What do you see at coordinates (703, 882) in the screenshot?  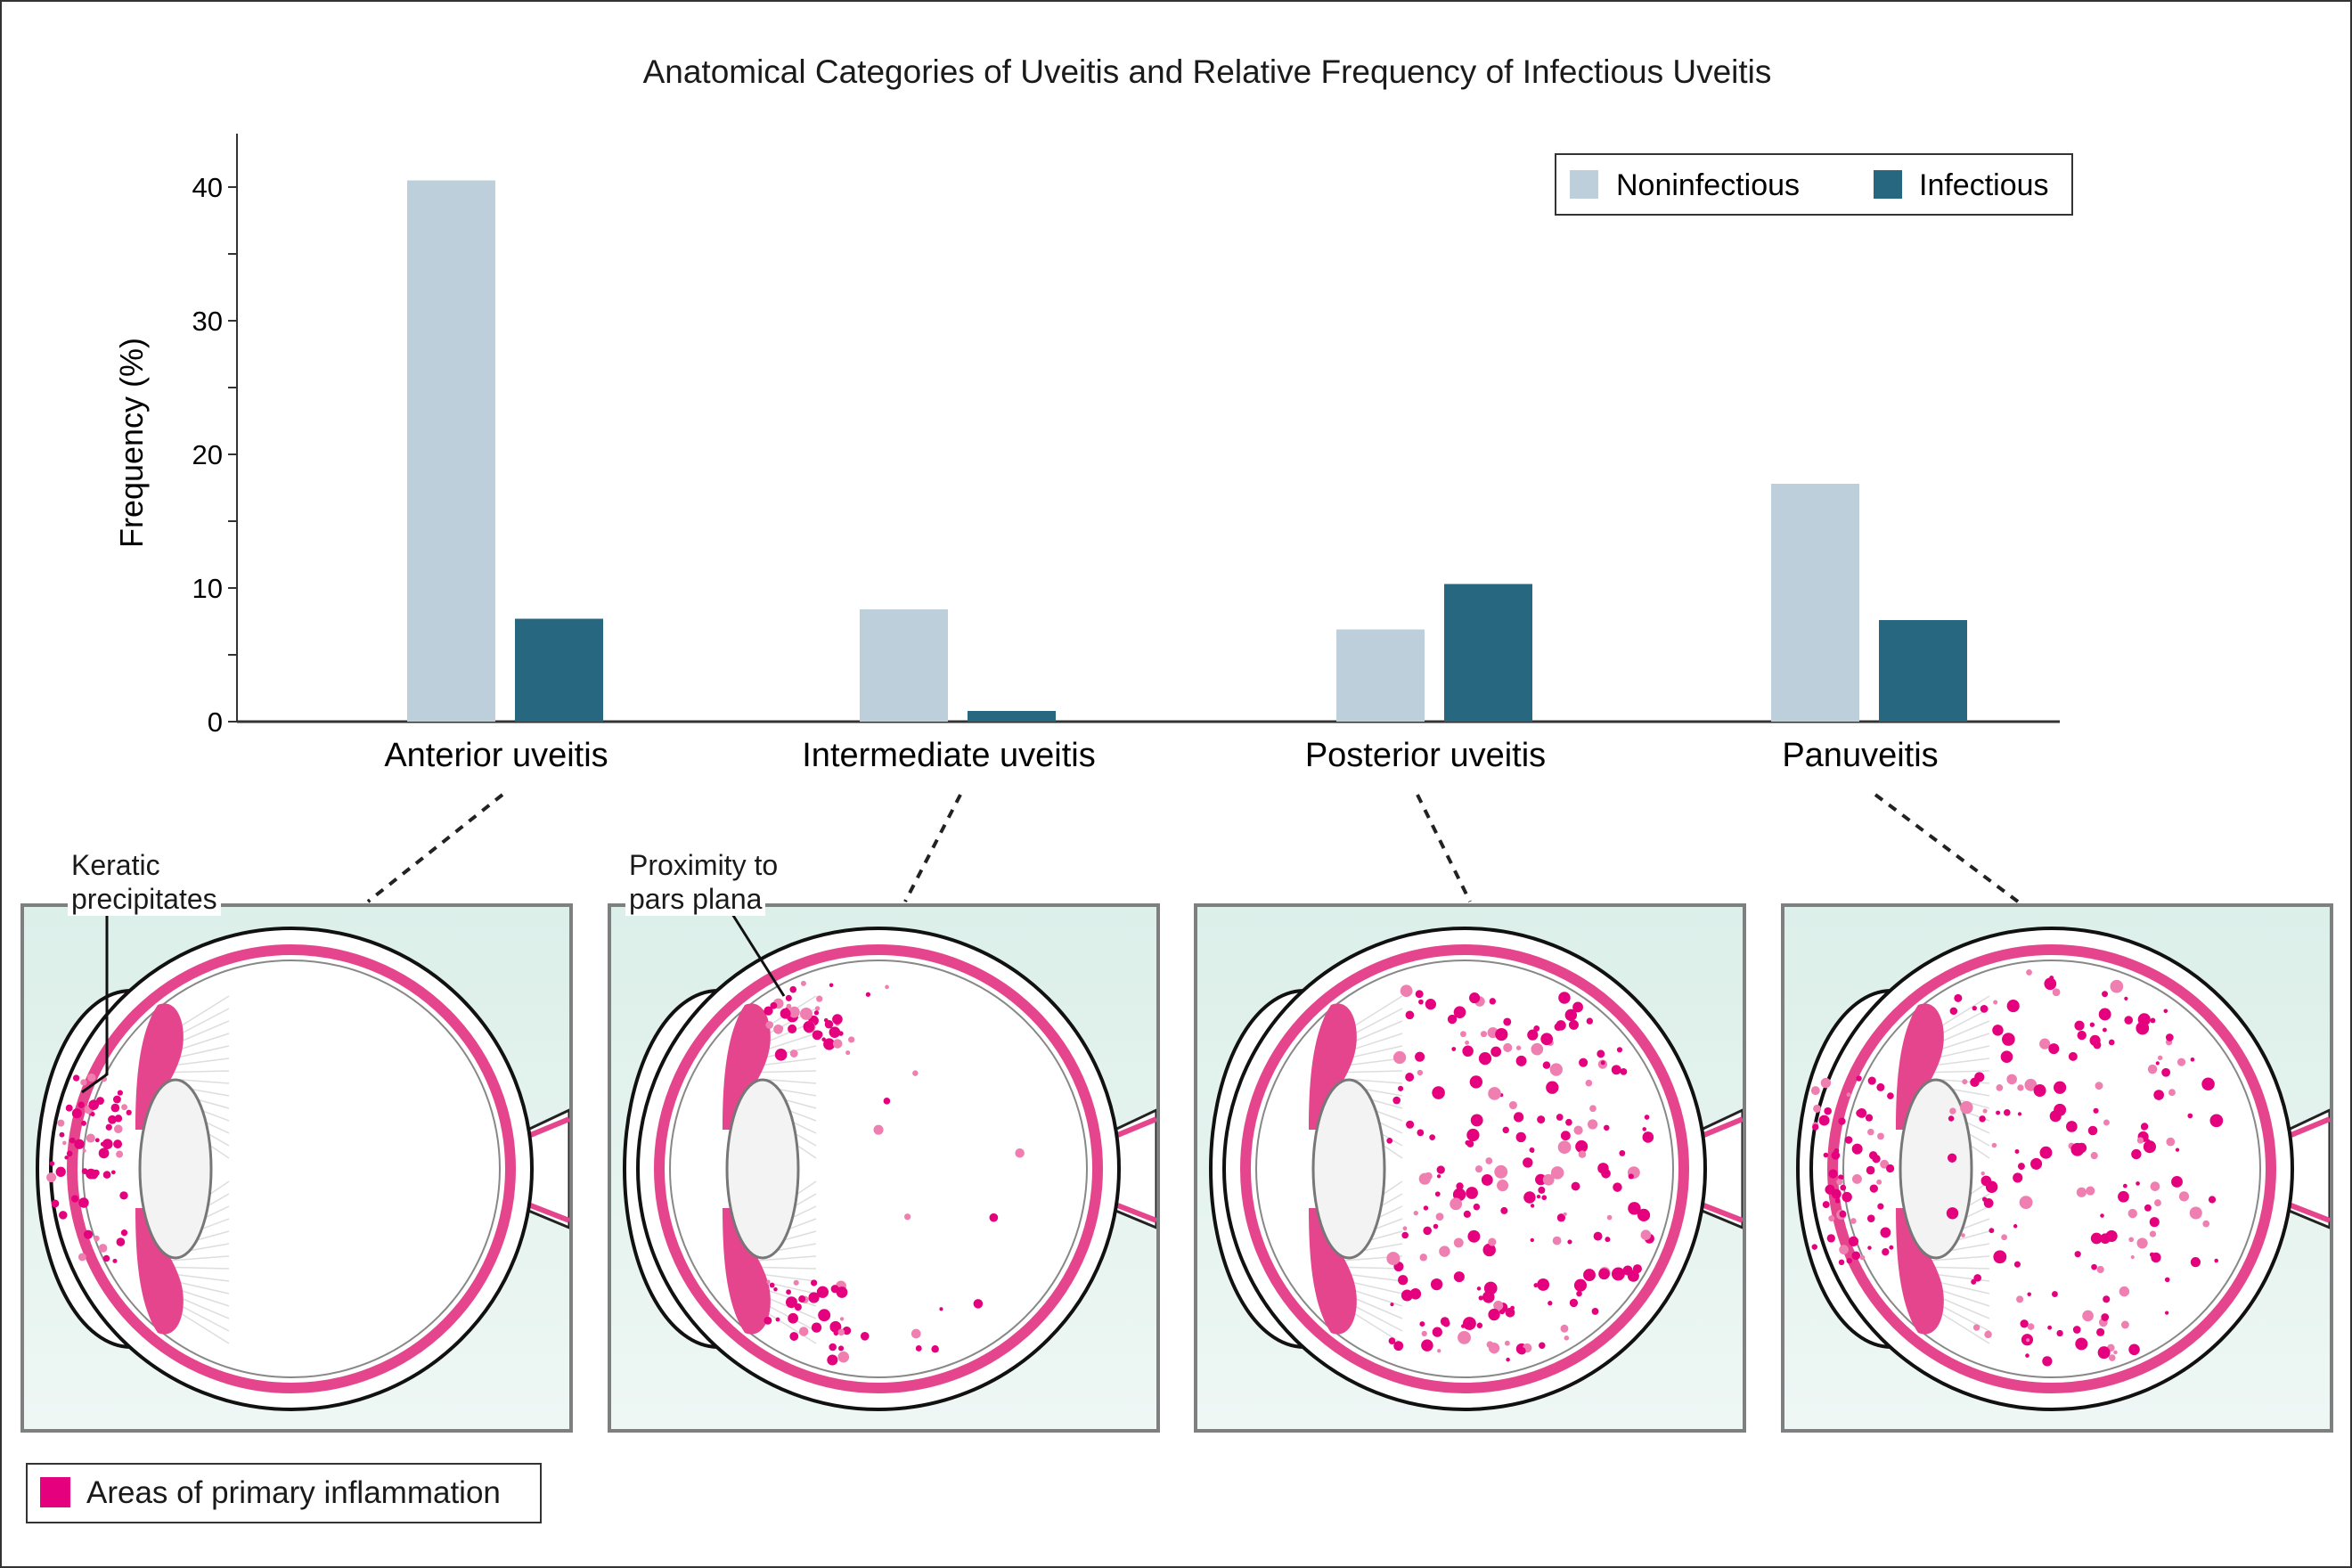 I see `annotation-pars-plana: Proximity to pars plana` at bounding box center [703, 882].